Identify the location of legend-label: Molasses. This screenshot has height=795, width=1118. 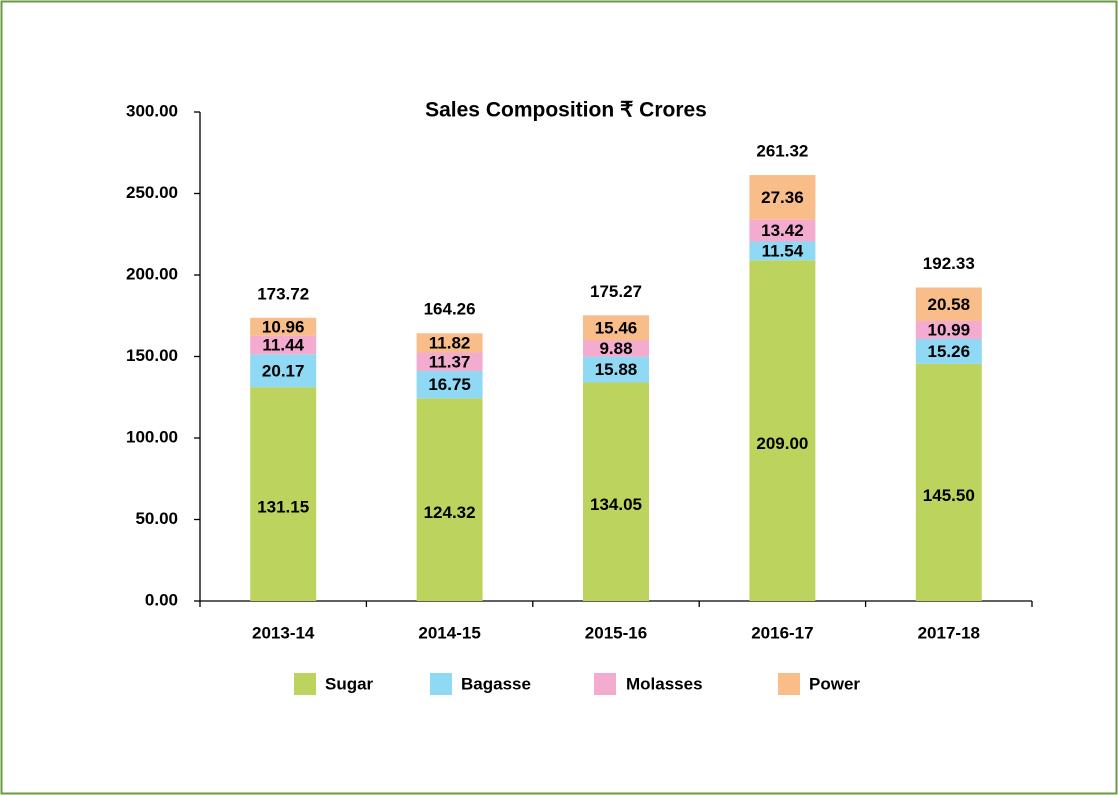
(664, 683).